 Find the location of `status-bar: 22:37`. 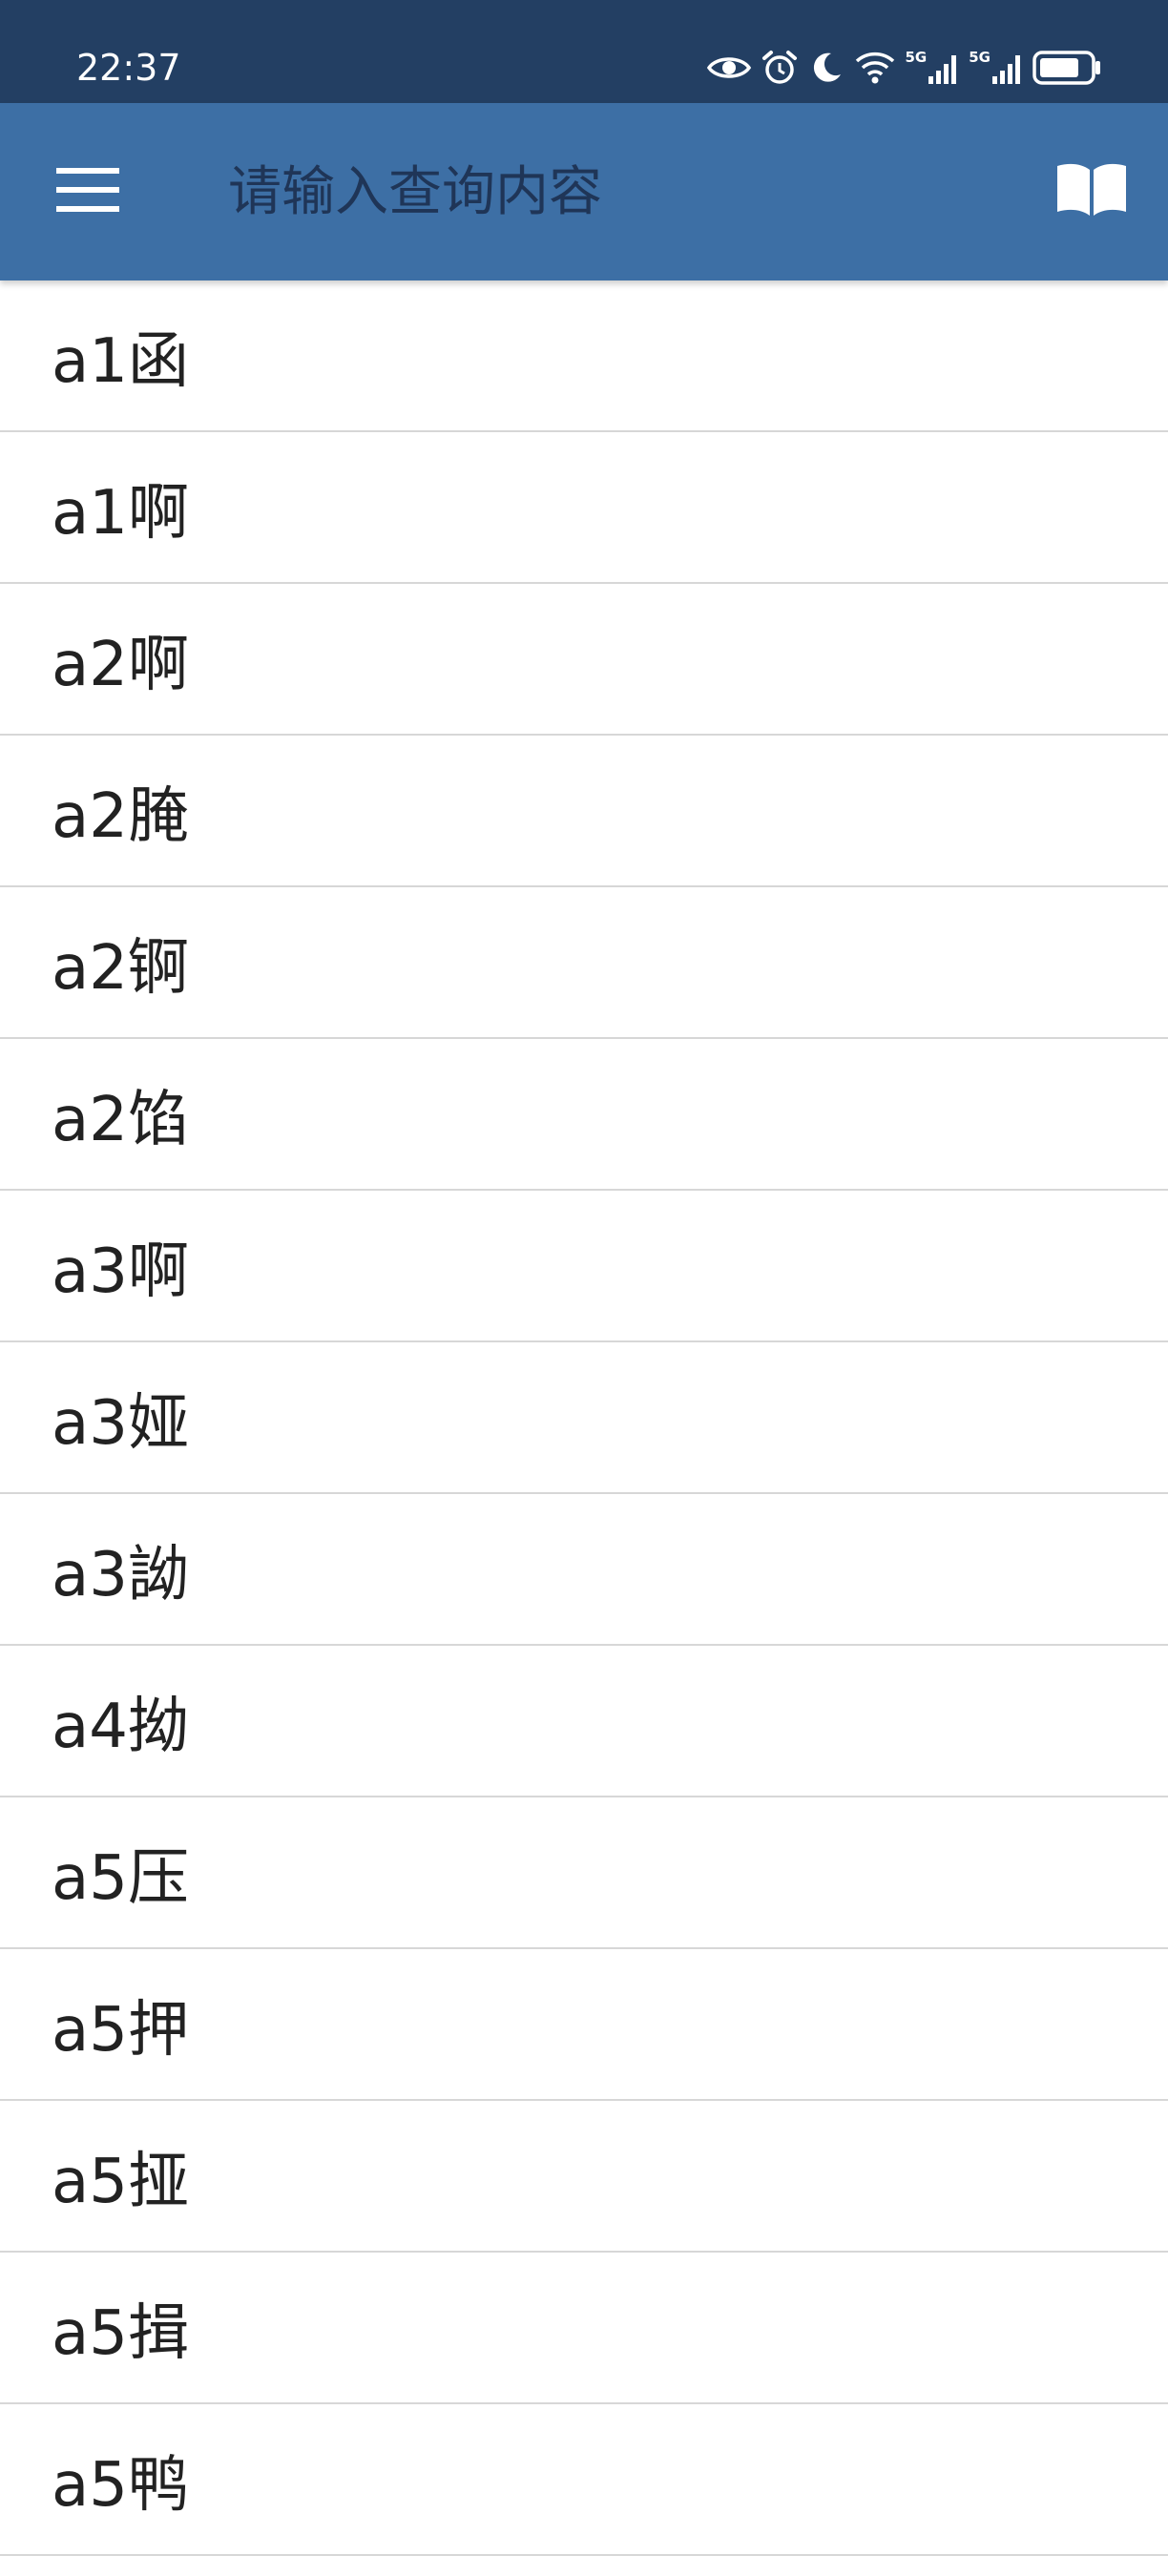

status-bar: 22:37 is located at coordinates (584, 51).